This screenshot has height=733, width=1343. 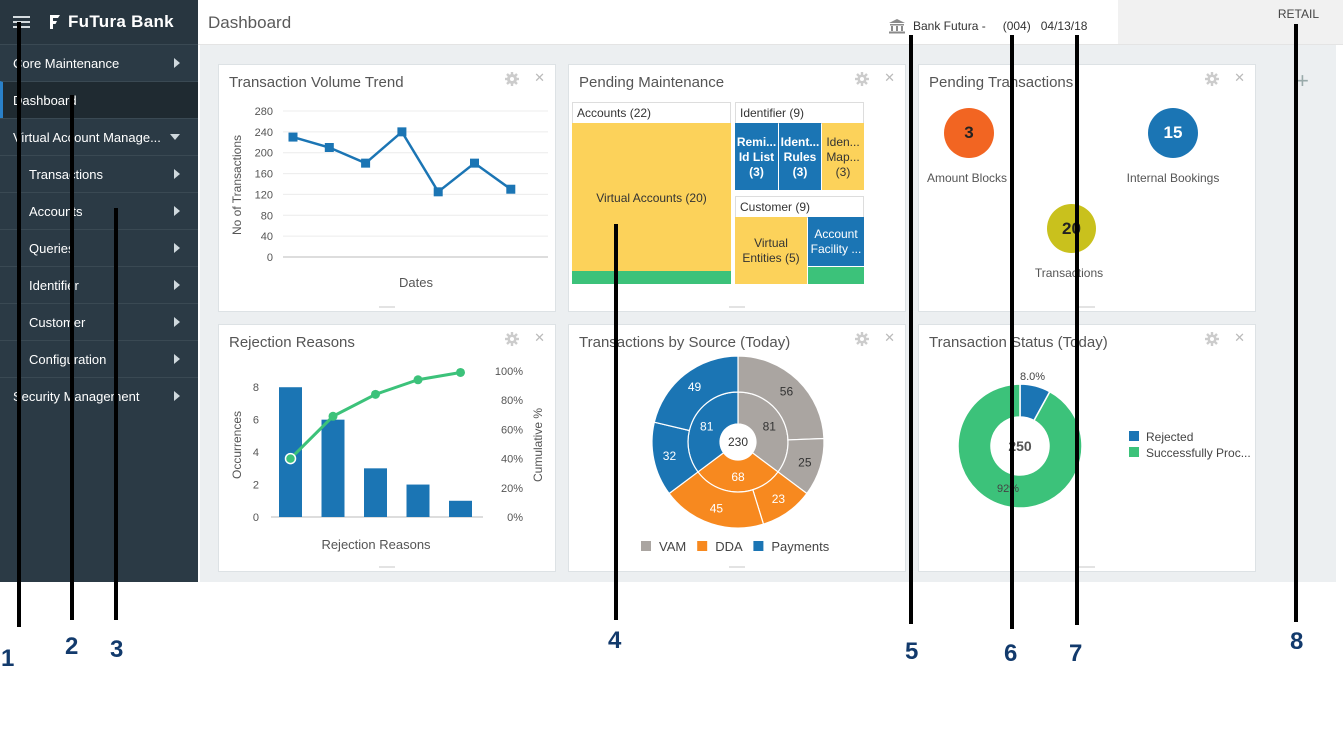 I want to click on tile-accounts-other, so click(x=651, y=277).